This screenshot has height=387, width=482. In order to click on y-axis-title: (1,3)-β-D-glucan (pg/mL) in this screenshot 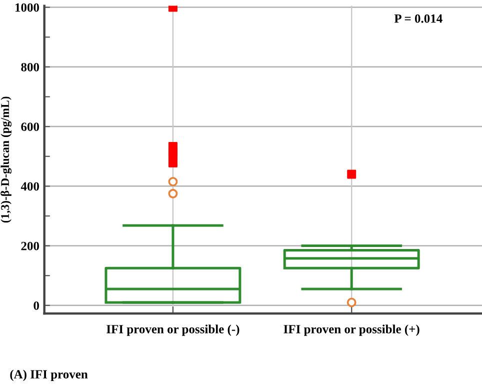, I will do `click(6, 159)`.